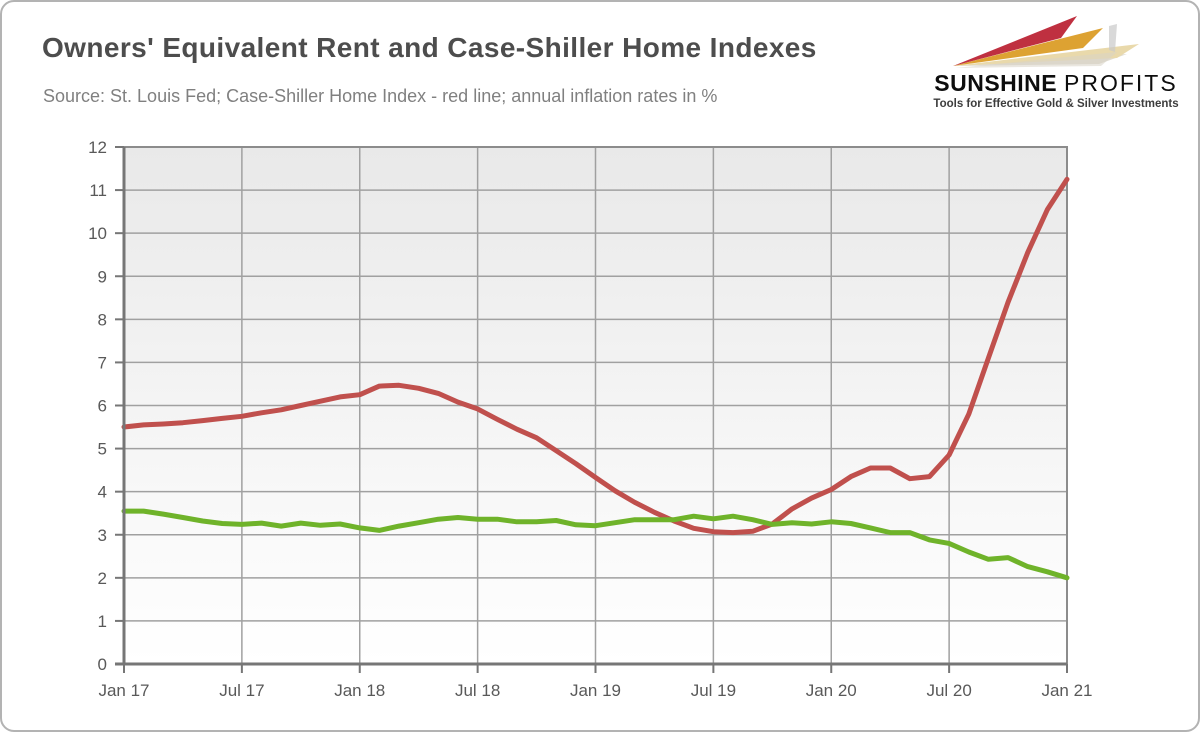 Image resolution: width=1200 pixels, height=732 pixels. Describe the element at coordinates (595, 544) in the screenshot. I see `oer-line` at that location.